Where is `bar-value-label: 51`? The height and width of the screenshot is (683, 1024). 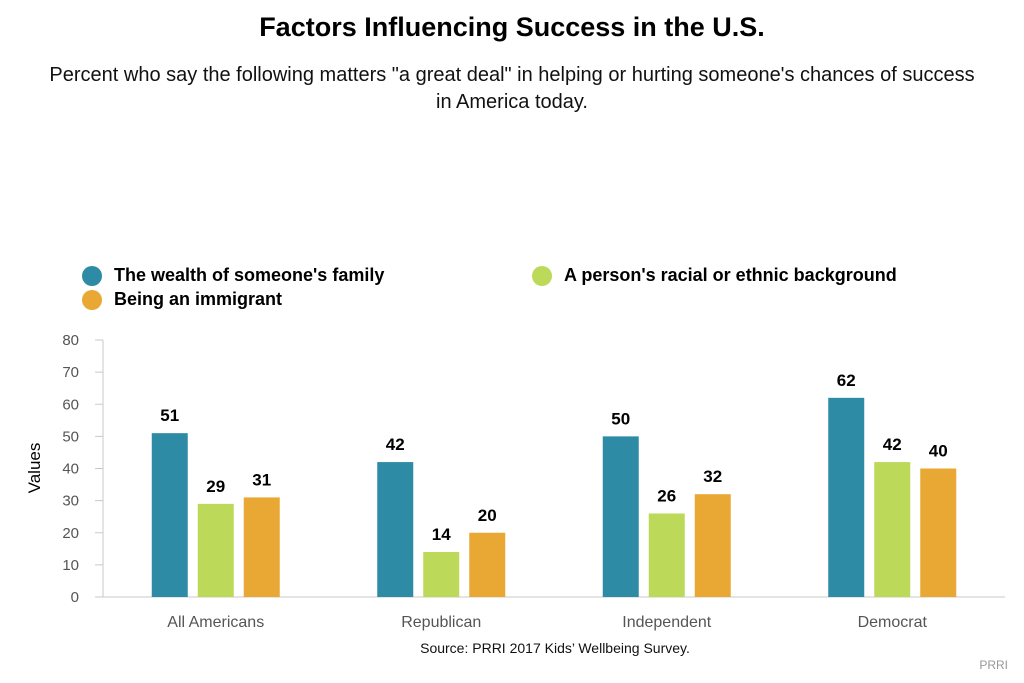
bar-value-label: 51 is located at coordinates (169, 415).